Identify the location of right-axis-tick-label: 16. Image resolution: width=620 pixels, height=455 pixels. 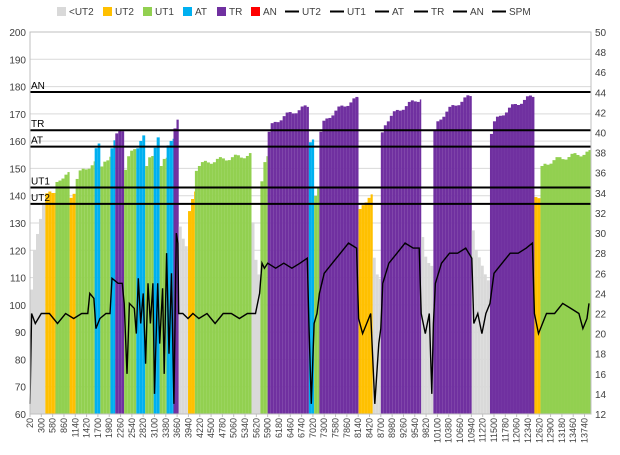
(601, 375).